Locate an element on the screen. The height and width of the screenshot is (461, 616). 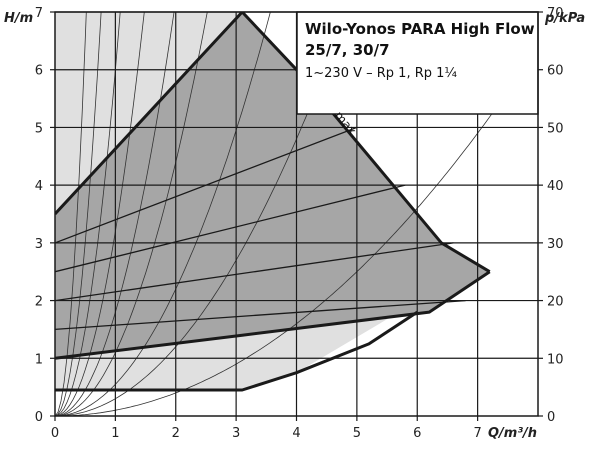
right-axis-label: p/kPa is located at coordinates (564, 18).